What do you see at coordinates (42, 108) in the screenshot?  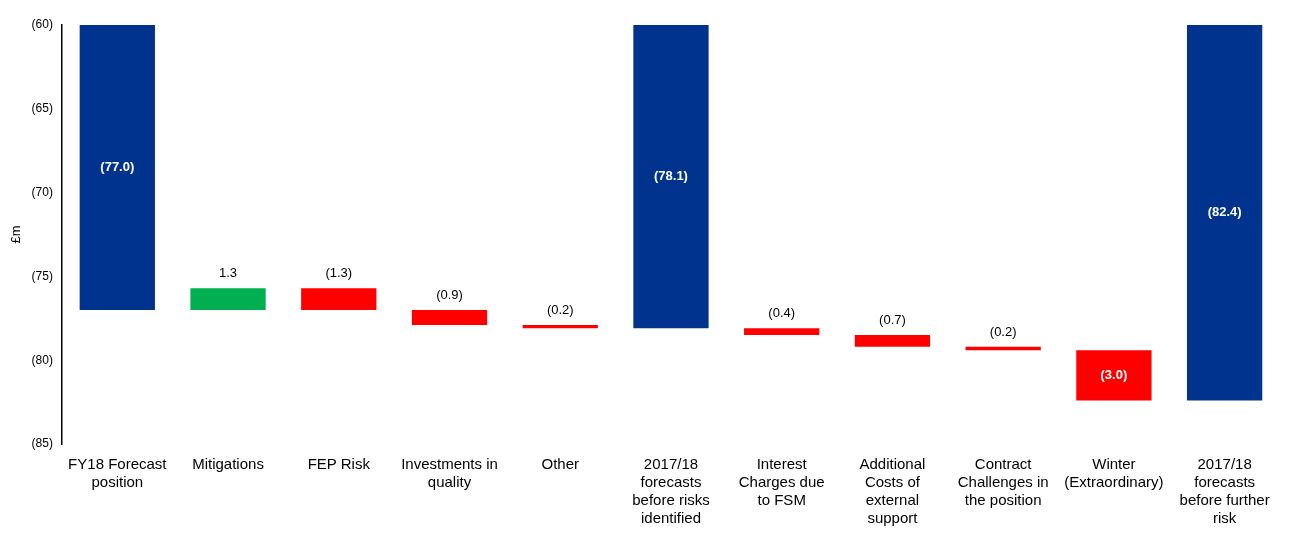 I see `y-tick-label: (65)` at bounding box center [42, 108].